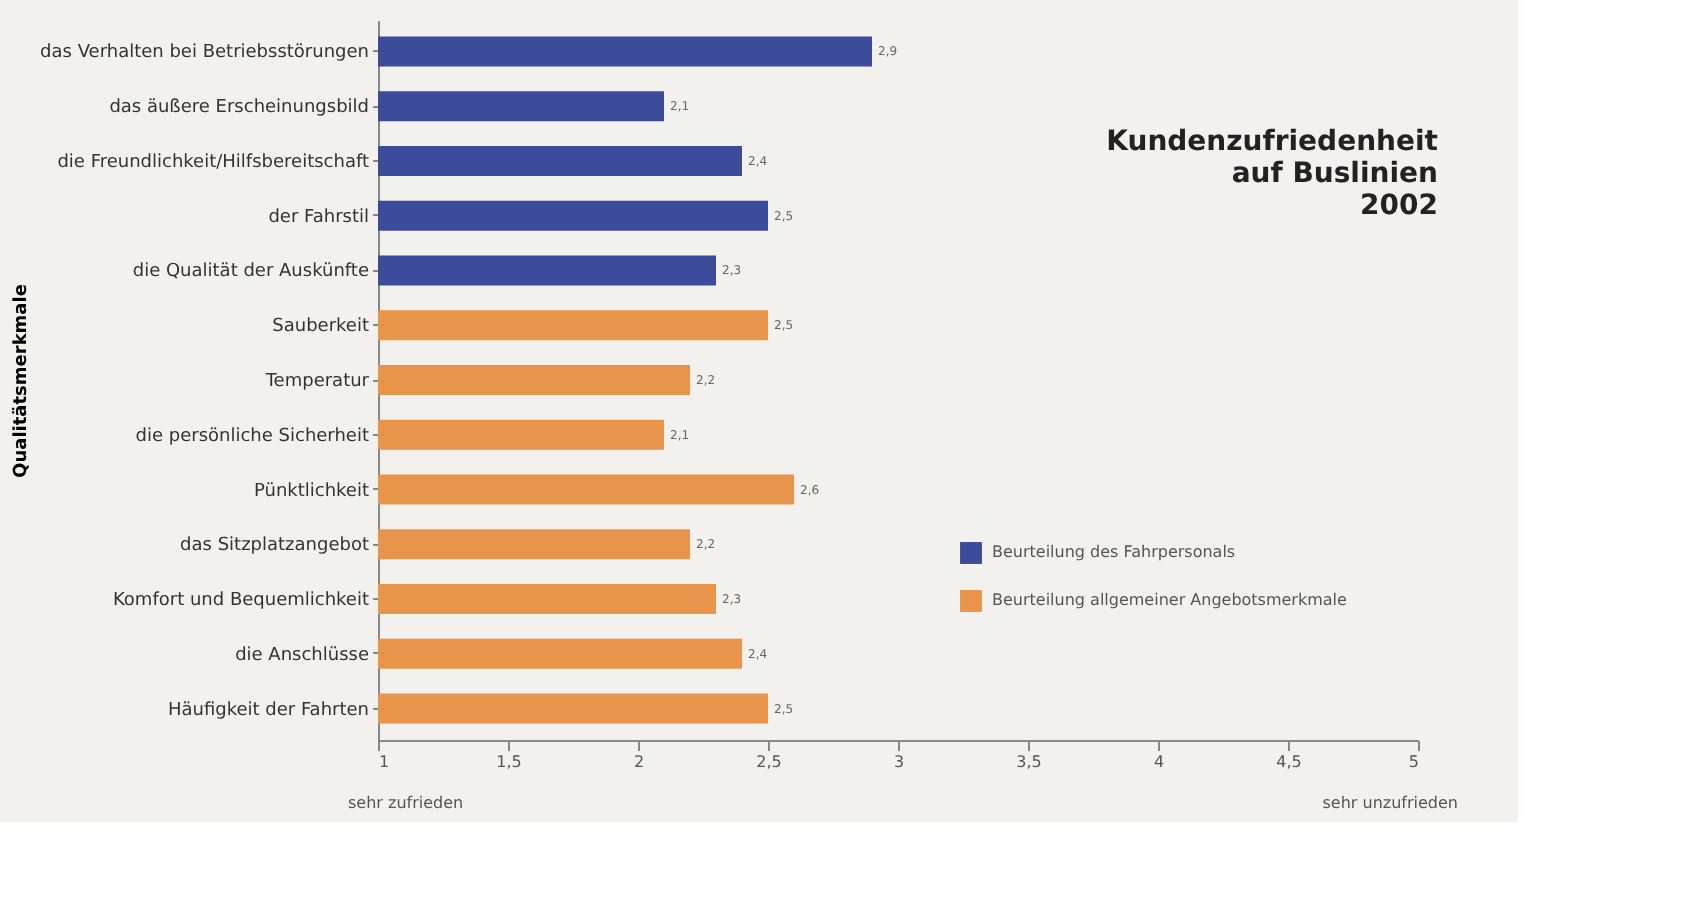 The height and width of the screenshot is (908, 1702). Describe the element at coordinates (384, 762) in the screenshot. I see `x-tick-label: 1` at that location.